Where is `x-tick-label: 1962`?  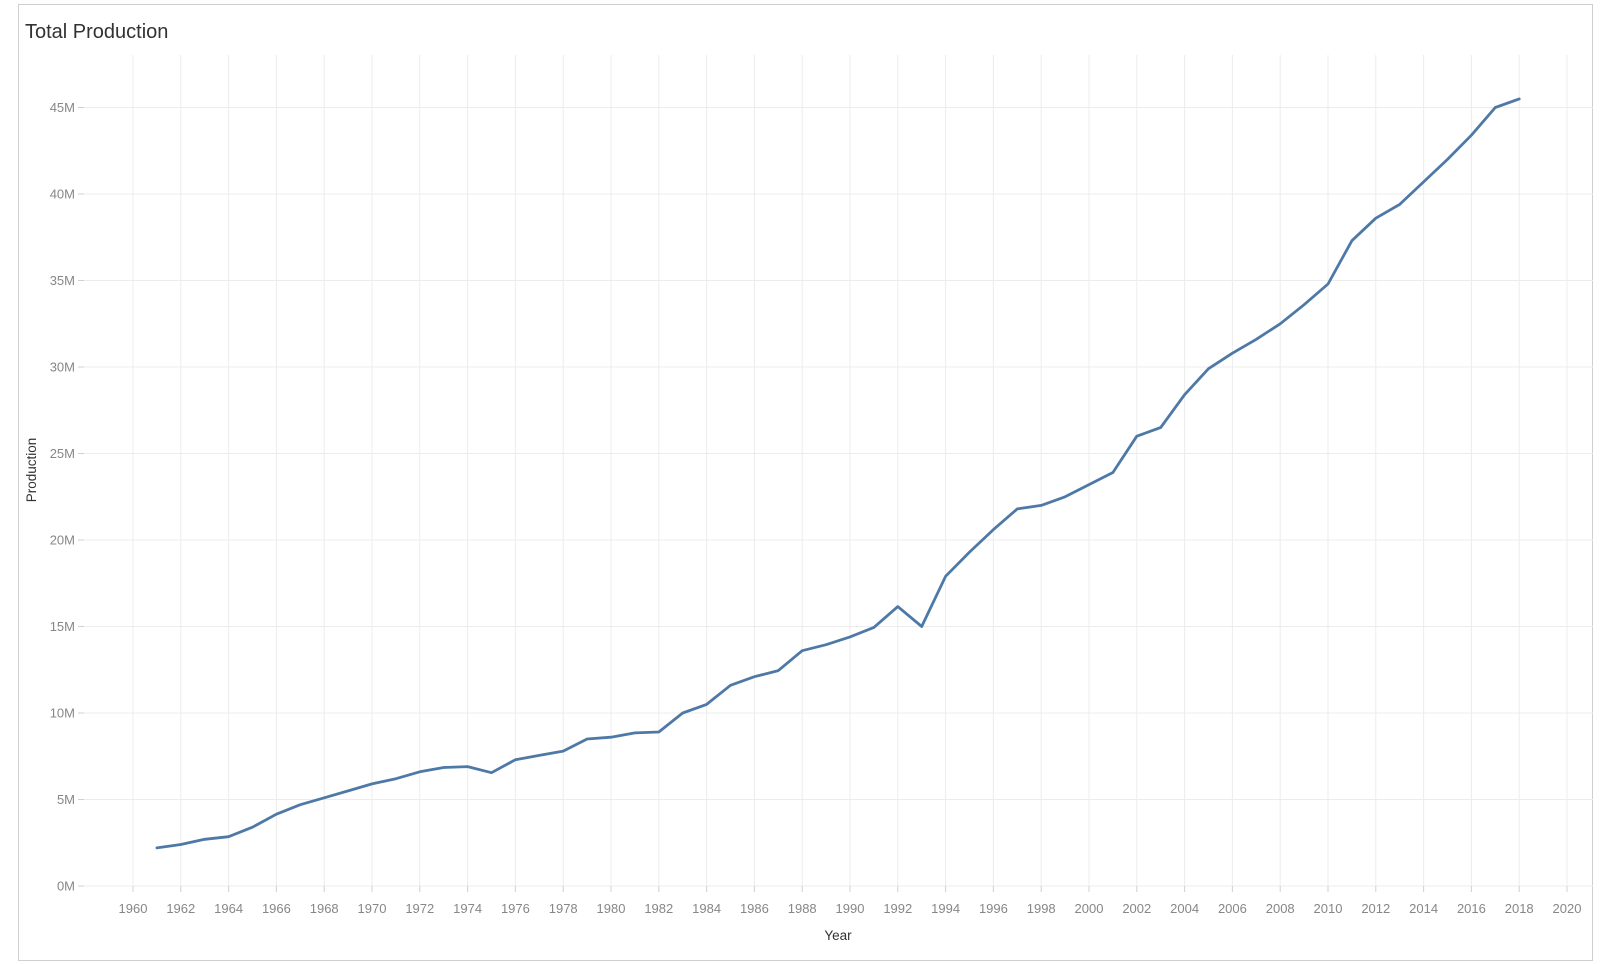 x-tick-label: 1962 is located at coordinates (180, 908).